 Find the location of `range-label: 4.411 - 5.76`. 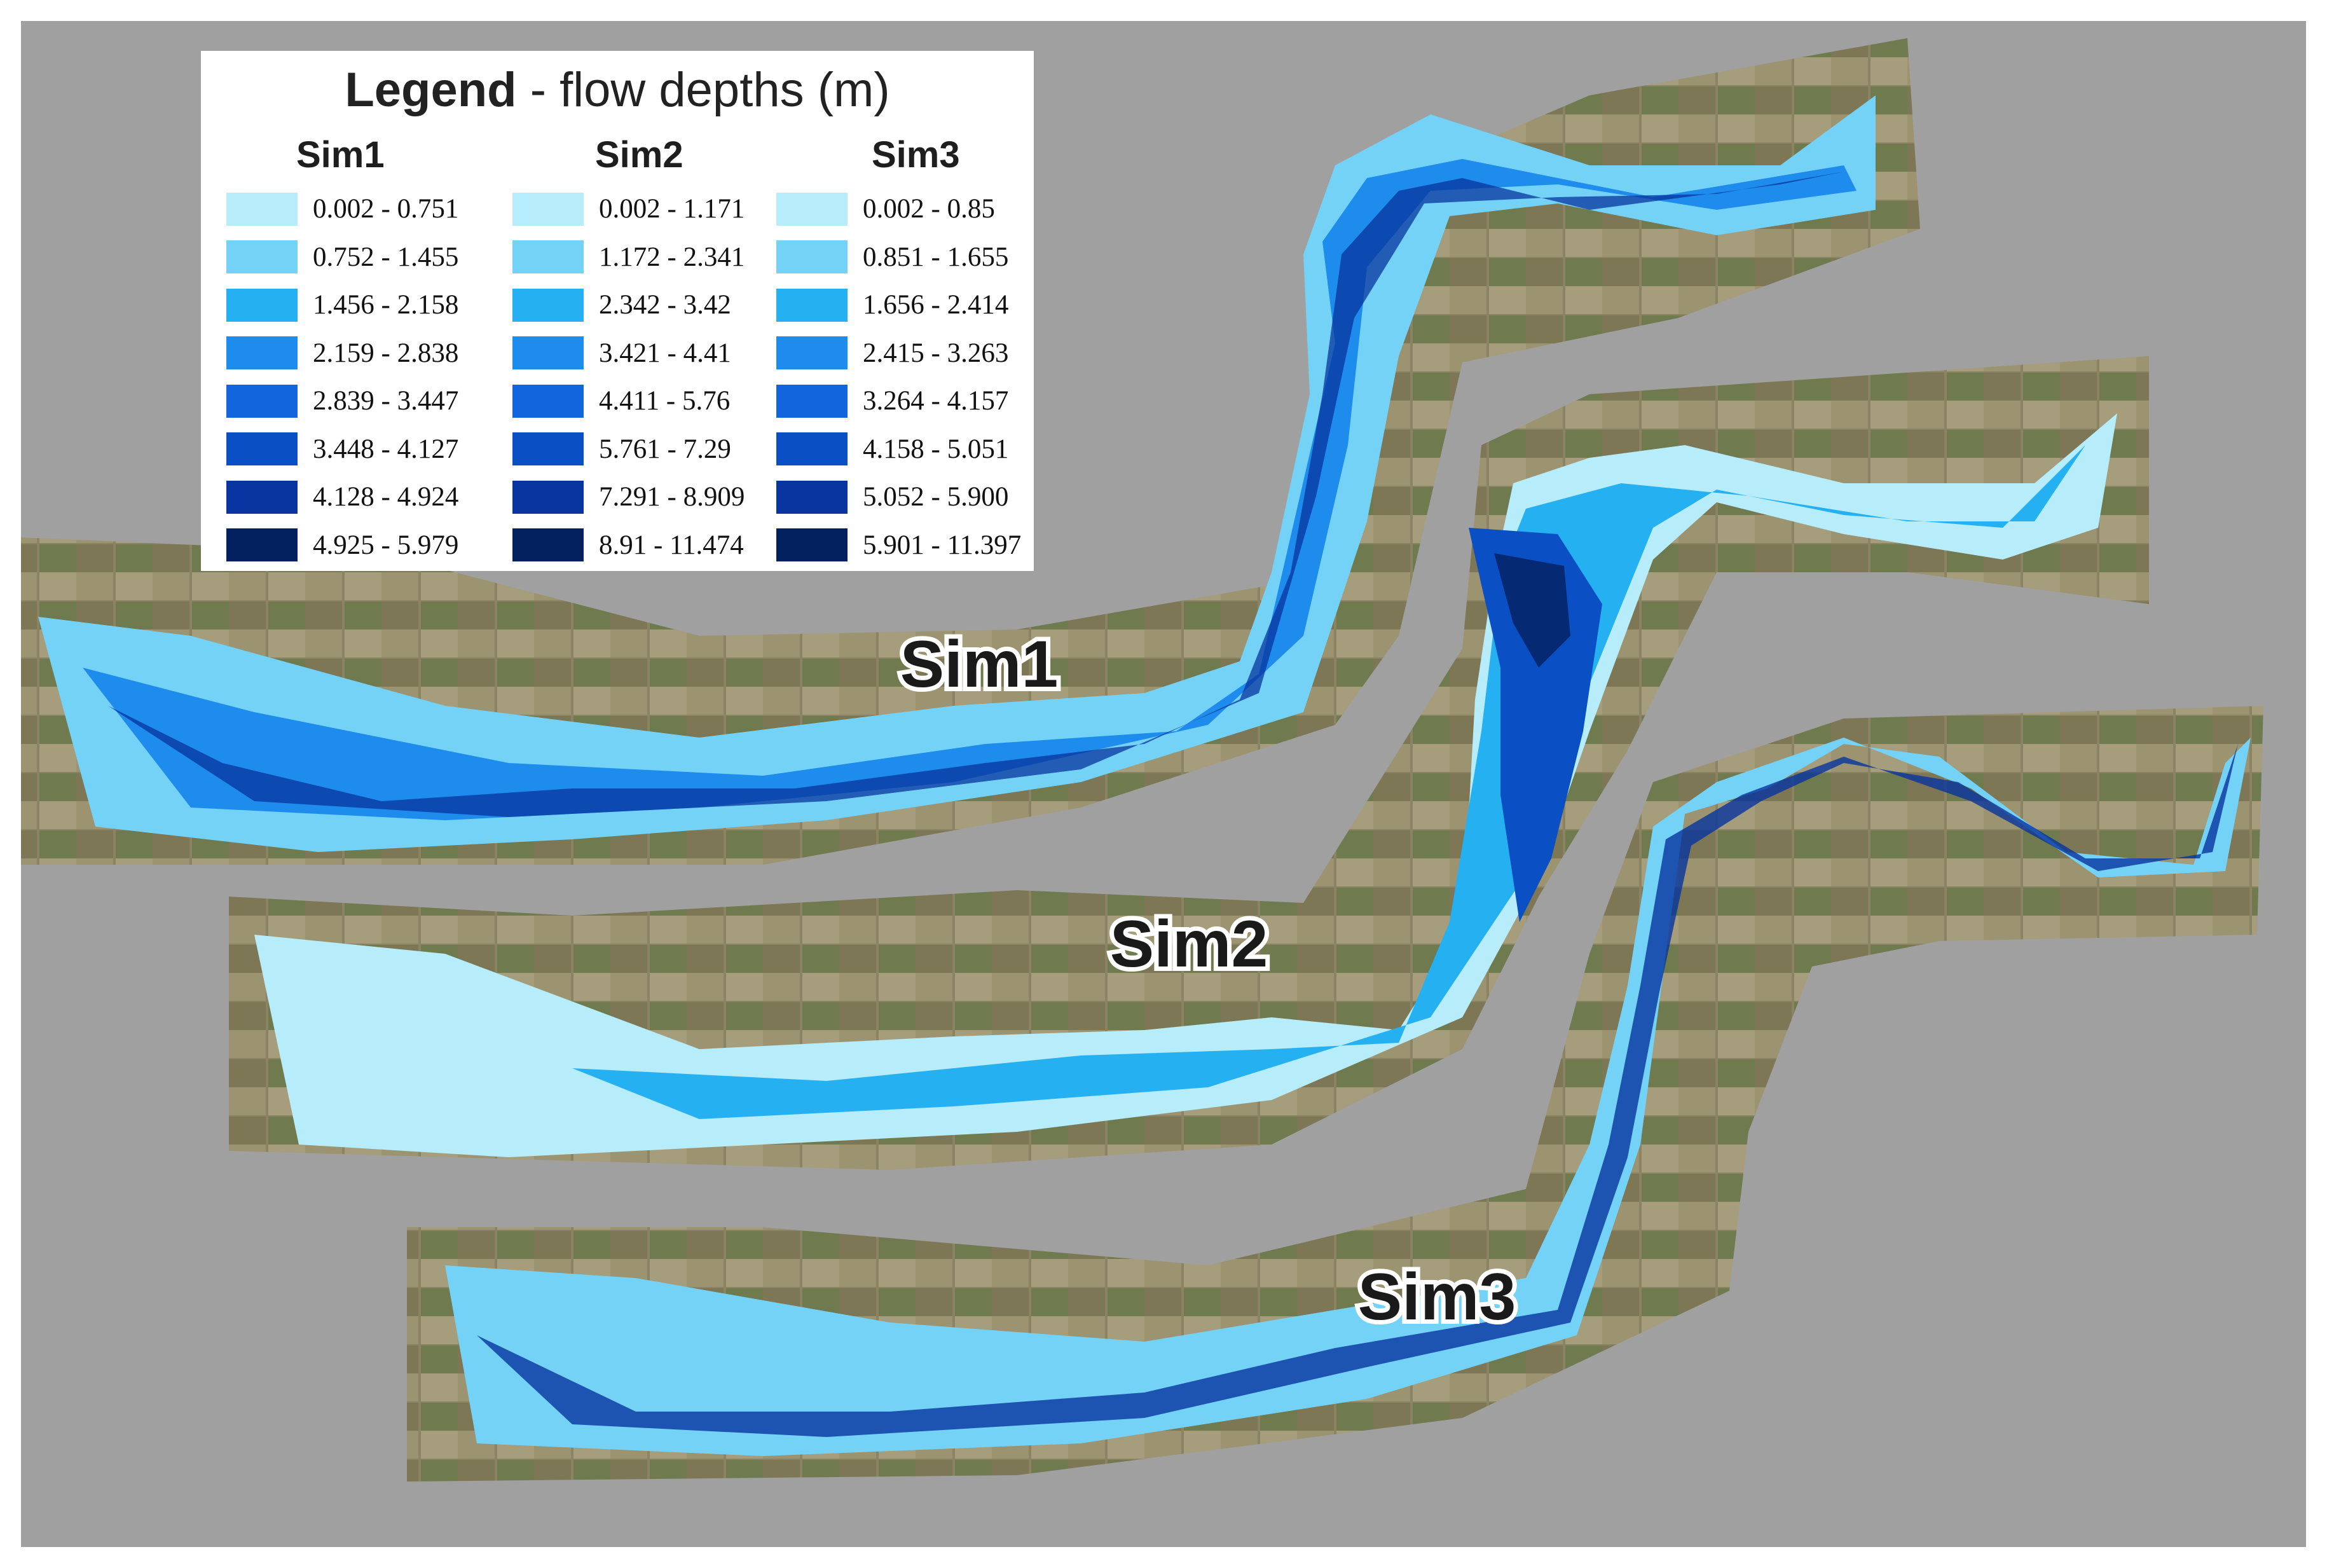

range-label: 4.411 - 5.76 is located at coordinates (665, 401).